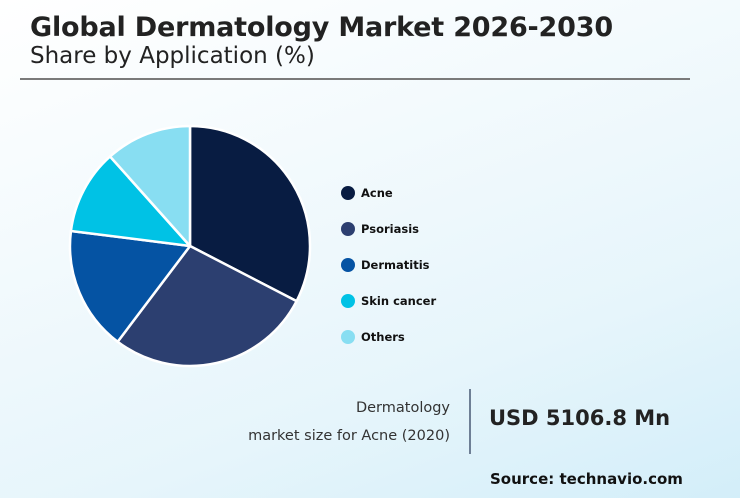 The width and height of the screenshot is (740, 498). I want to click on legend-label: Others, so click(383, 337).